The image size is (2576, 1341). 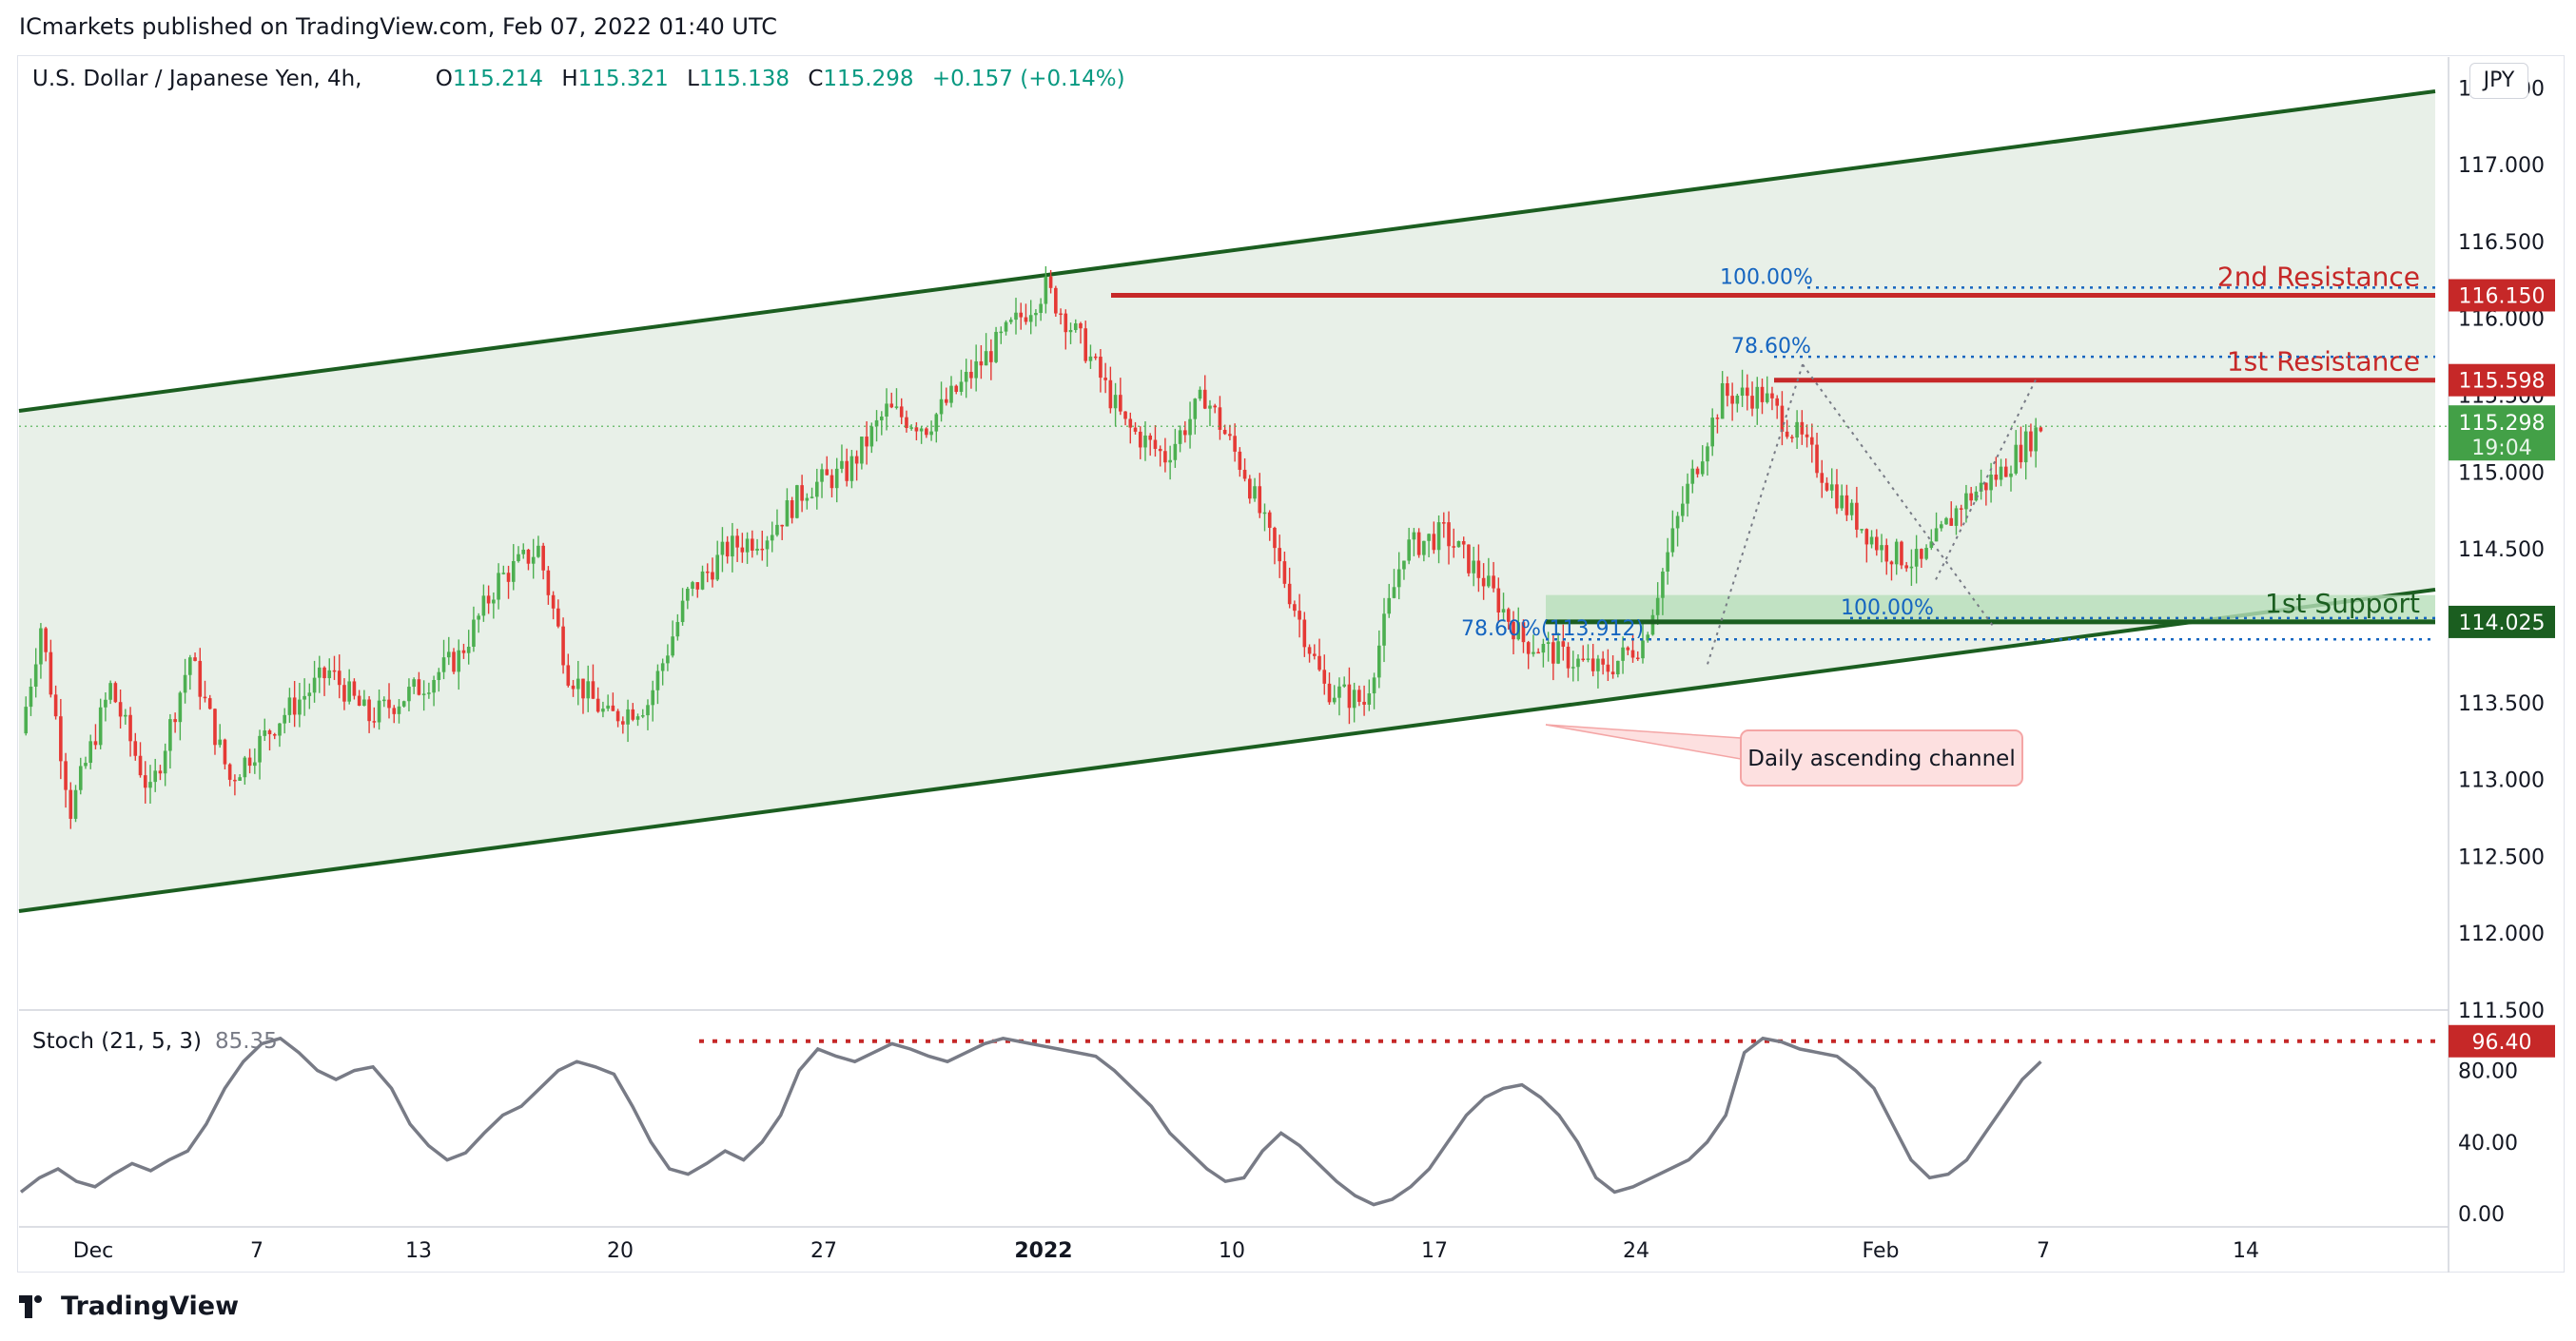 I want to click on time-tick-label: 7, so click(x=256, y=1251).